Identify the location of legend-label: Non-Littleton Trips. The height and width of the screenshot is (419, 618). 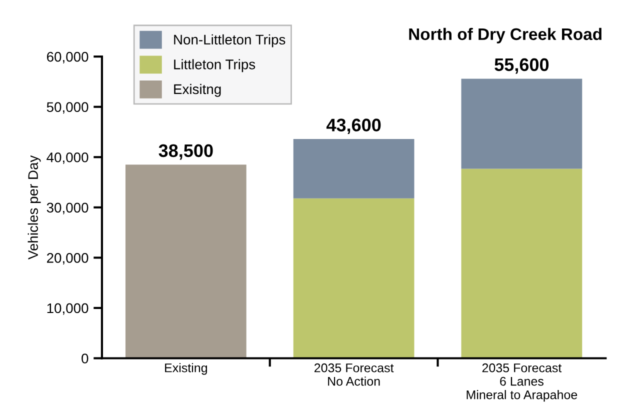
(230, 41).